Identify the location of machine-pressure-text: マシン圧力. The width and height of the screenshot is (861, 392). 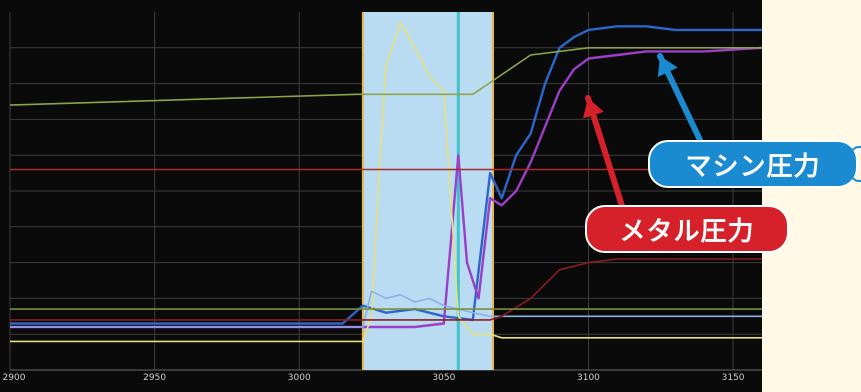
(753, 166).